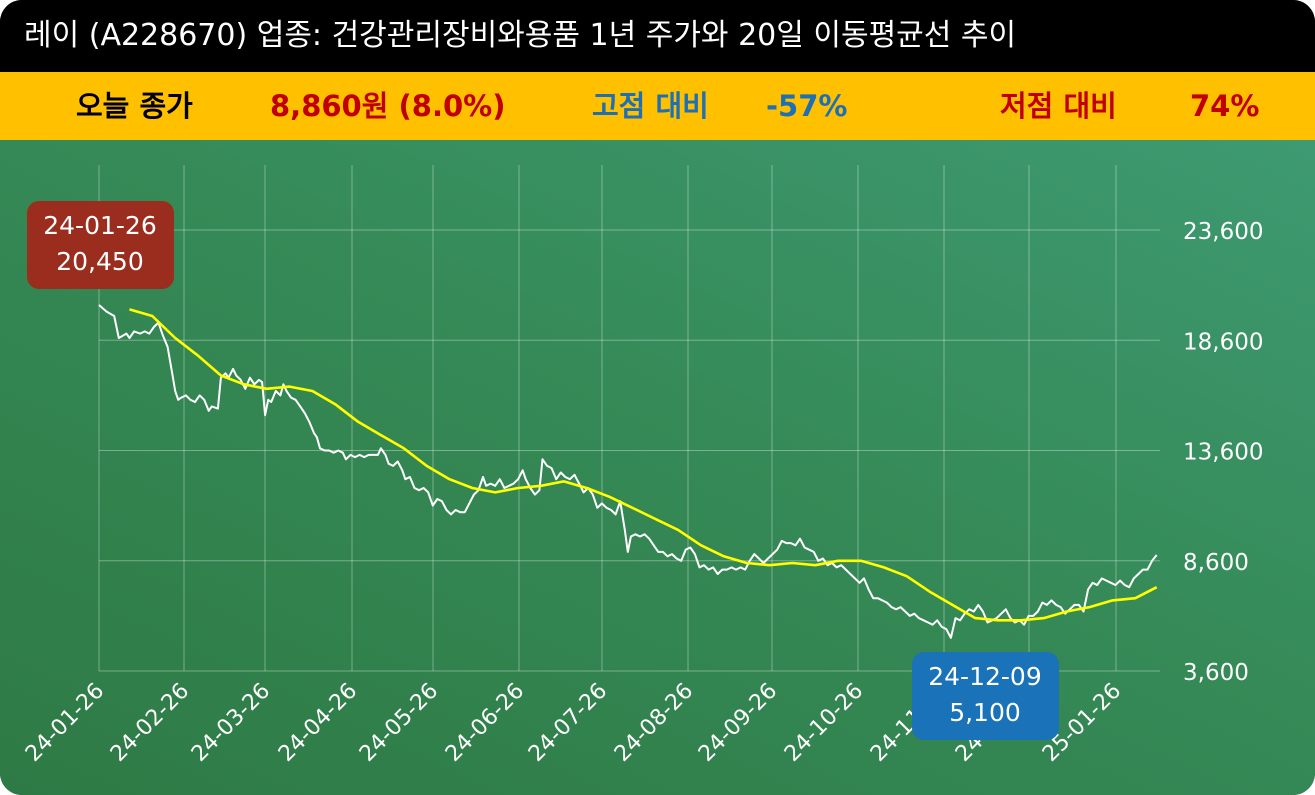 The width and height of the screenshot is (1315, 795). What do you see at coordinates (388, 106) in the screenshot?
I see `close-value: 8,860원 (8.0%)` at bounding box center [388, 106].